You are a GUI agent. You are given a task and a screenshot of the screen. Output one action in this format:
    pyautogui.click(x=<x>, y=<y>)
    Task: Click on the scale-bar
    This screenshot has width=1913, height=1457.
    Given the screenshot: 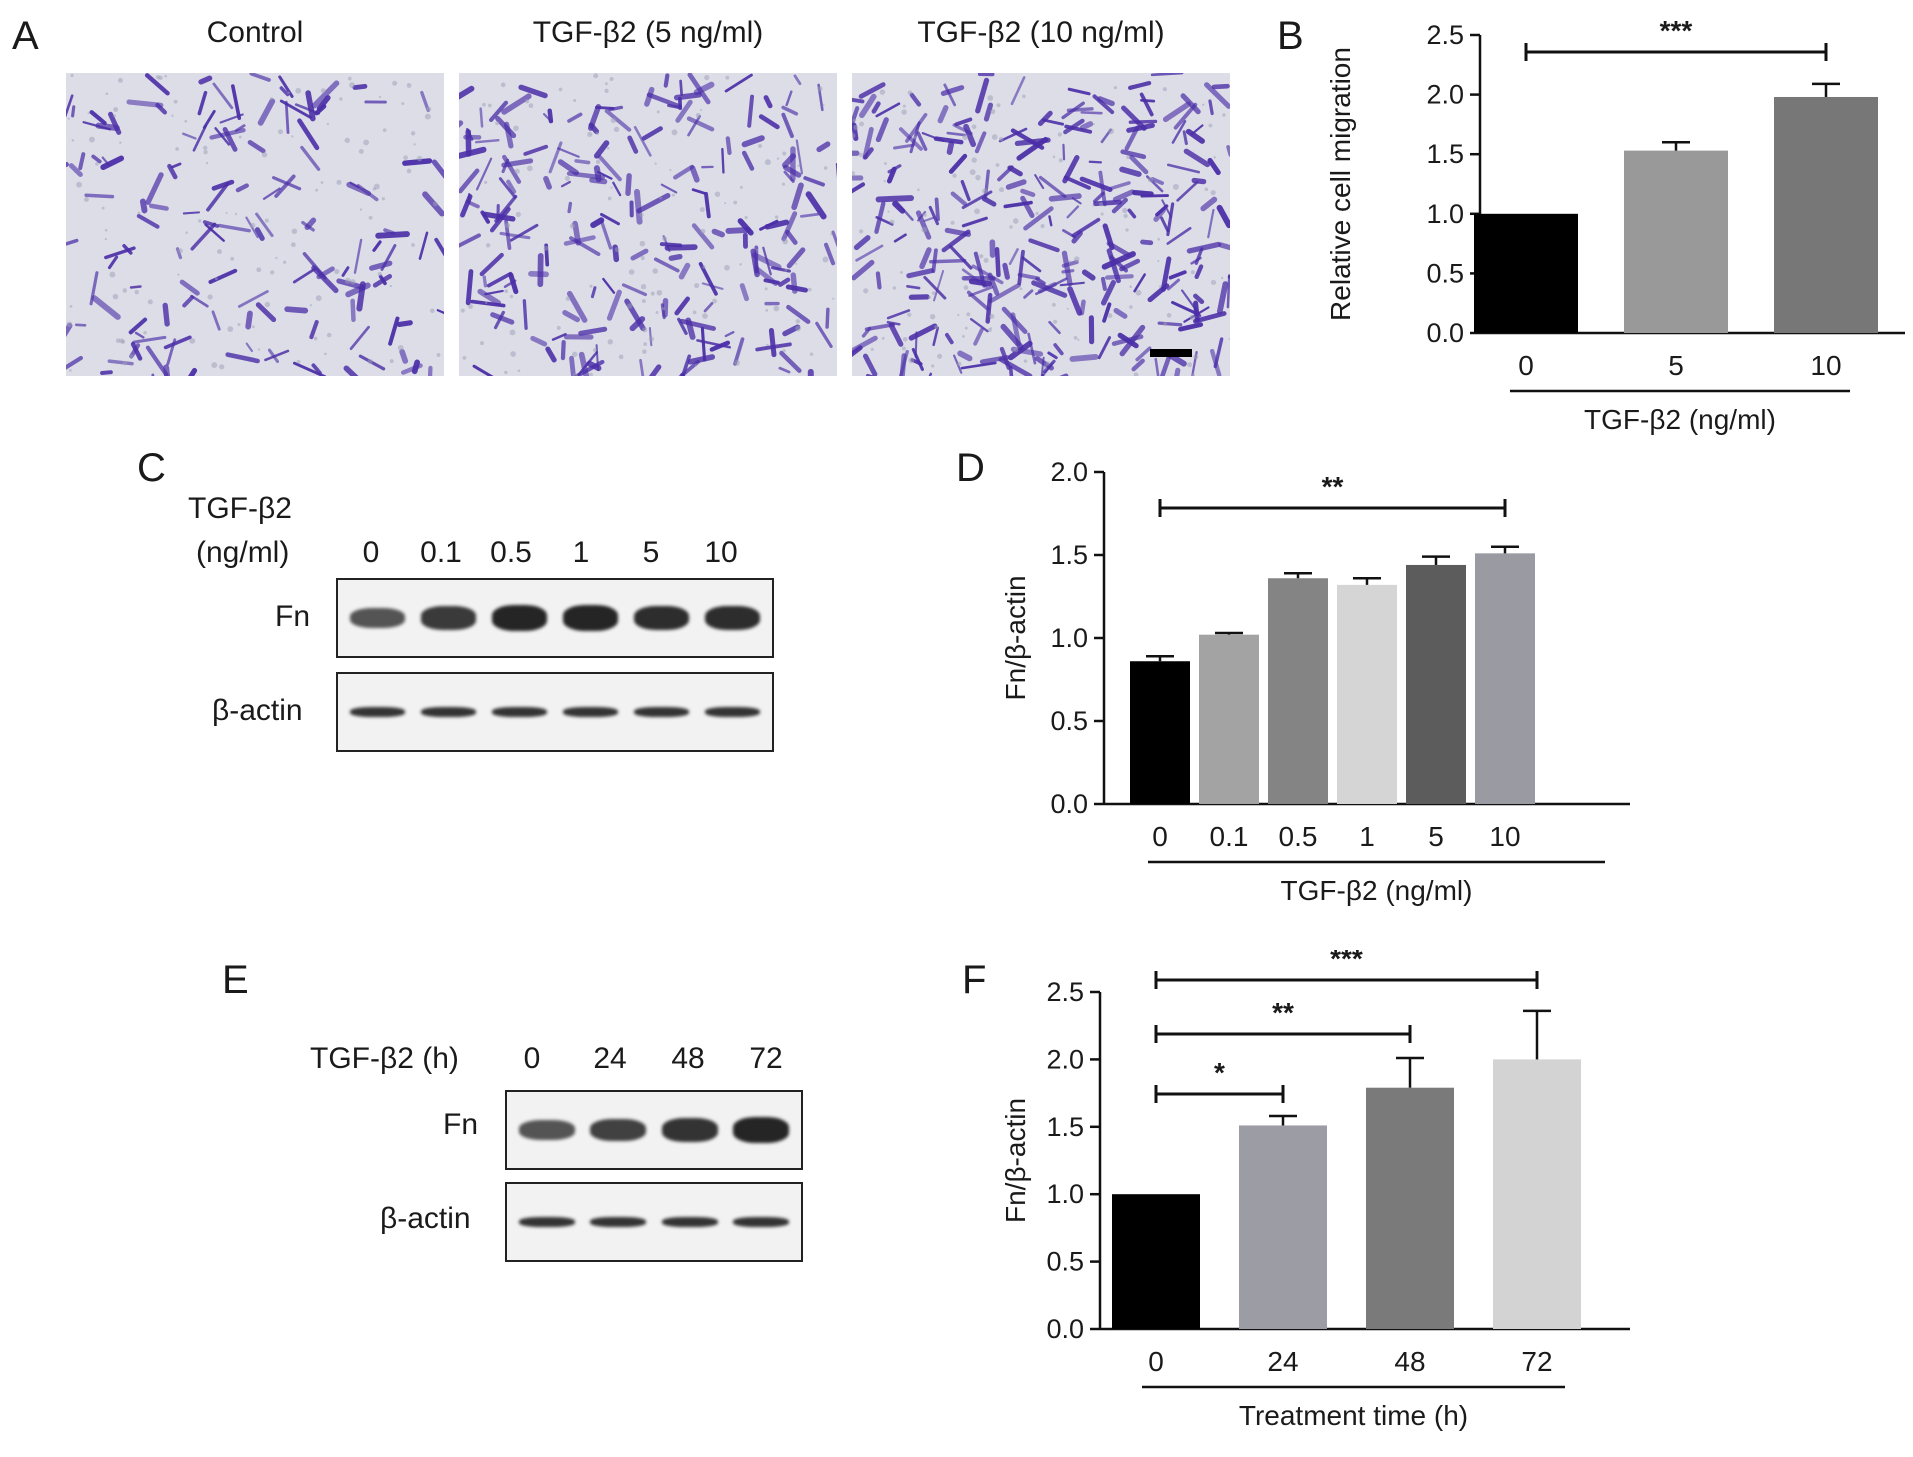 What is the action you would take?
    pyautogui.click(x=1171, y=353)
    